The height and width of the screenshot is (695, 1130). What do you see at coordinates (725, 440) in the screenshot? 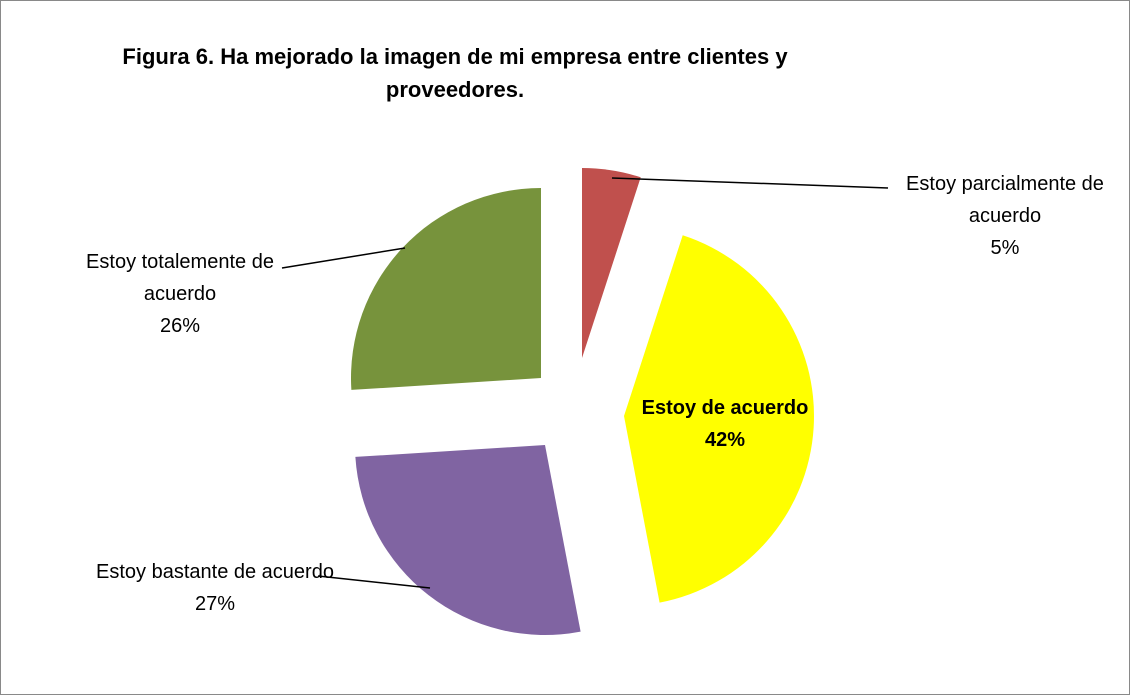
I see `slice-value: 42%` at bounding box center [725, 440].